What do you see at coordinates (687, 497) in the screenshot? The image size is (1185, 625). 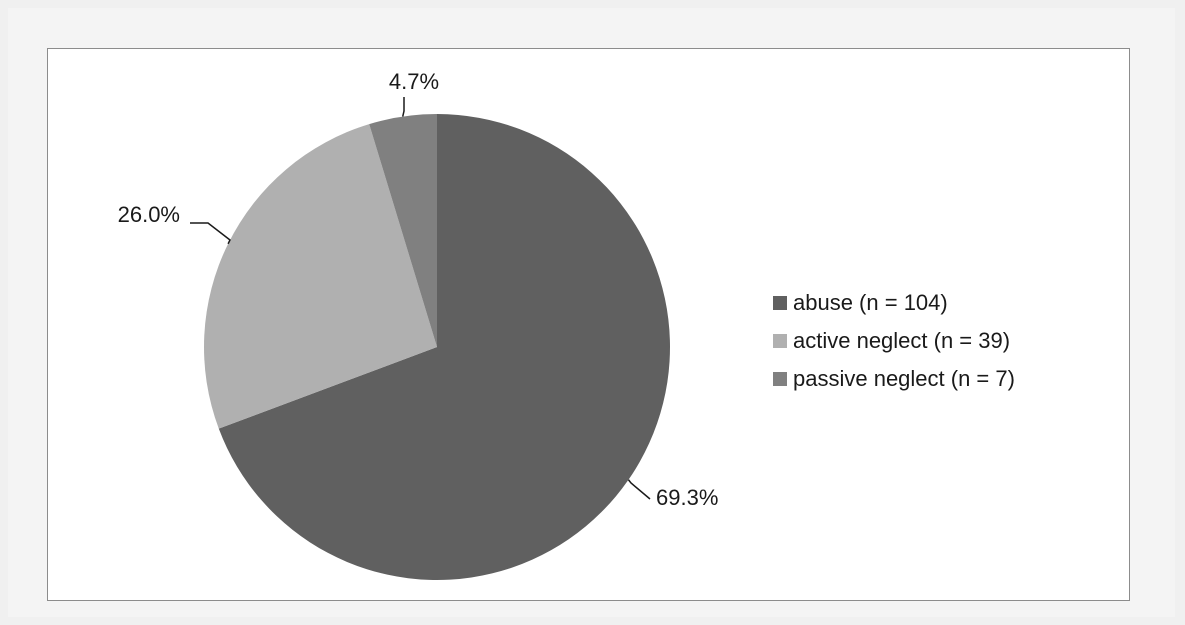 I see `data-label-abuse: 69.3%` at bounding box center [687, 497].